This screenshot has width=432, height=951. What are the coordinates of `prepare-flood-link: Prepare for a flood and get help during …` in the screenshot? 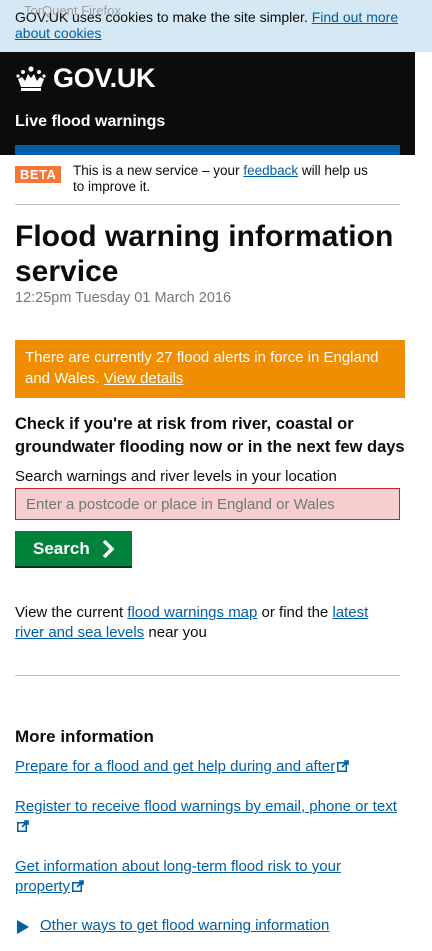 It's located at (175, 766).